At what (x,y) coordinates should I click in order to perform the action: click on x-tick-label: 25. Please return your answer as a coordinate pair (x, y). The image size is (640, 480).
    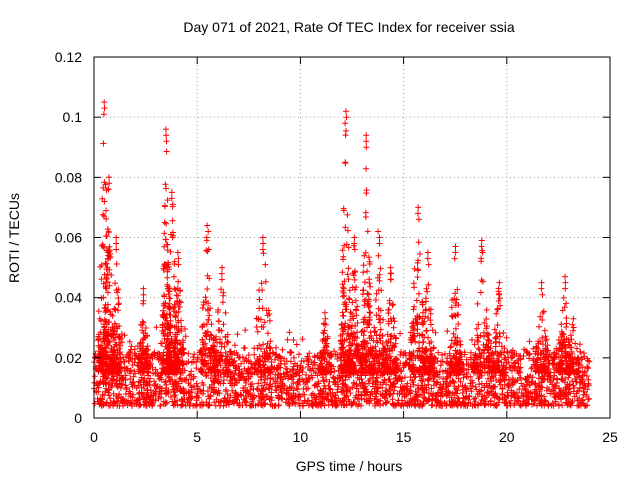
    Looking at the image, I should click on (610, 437).